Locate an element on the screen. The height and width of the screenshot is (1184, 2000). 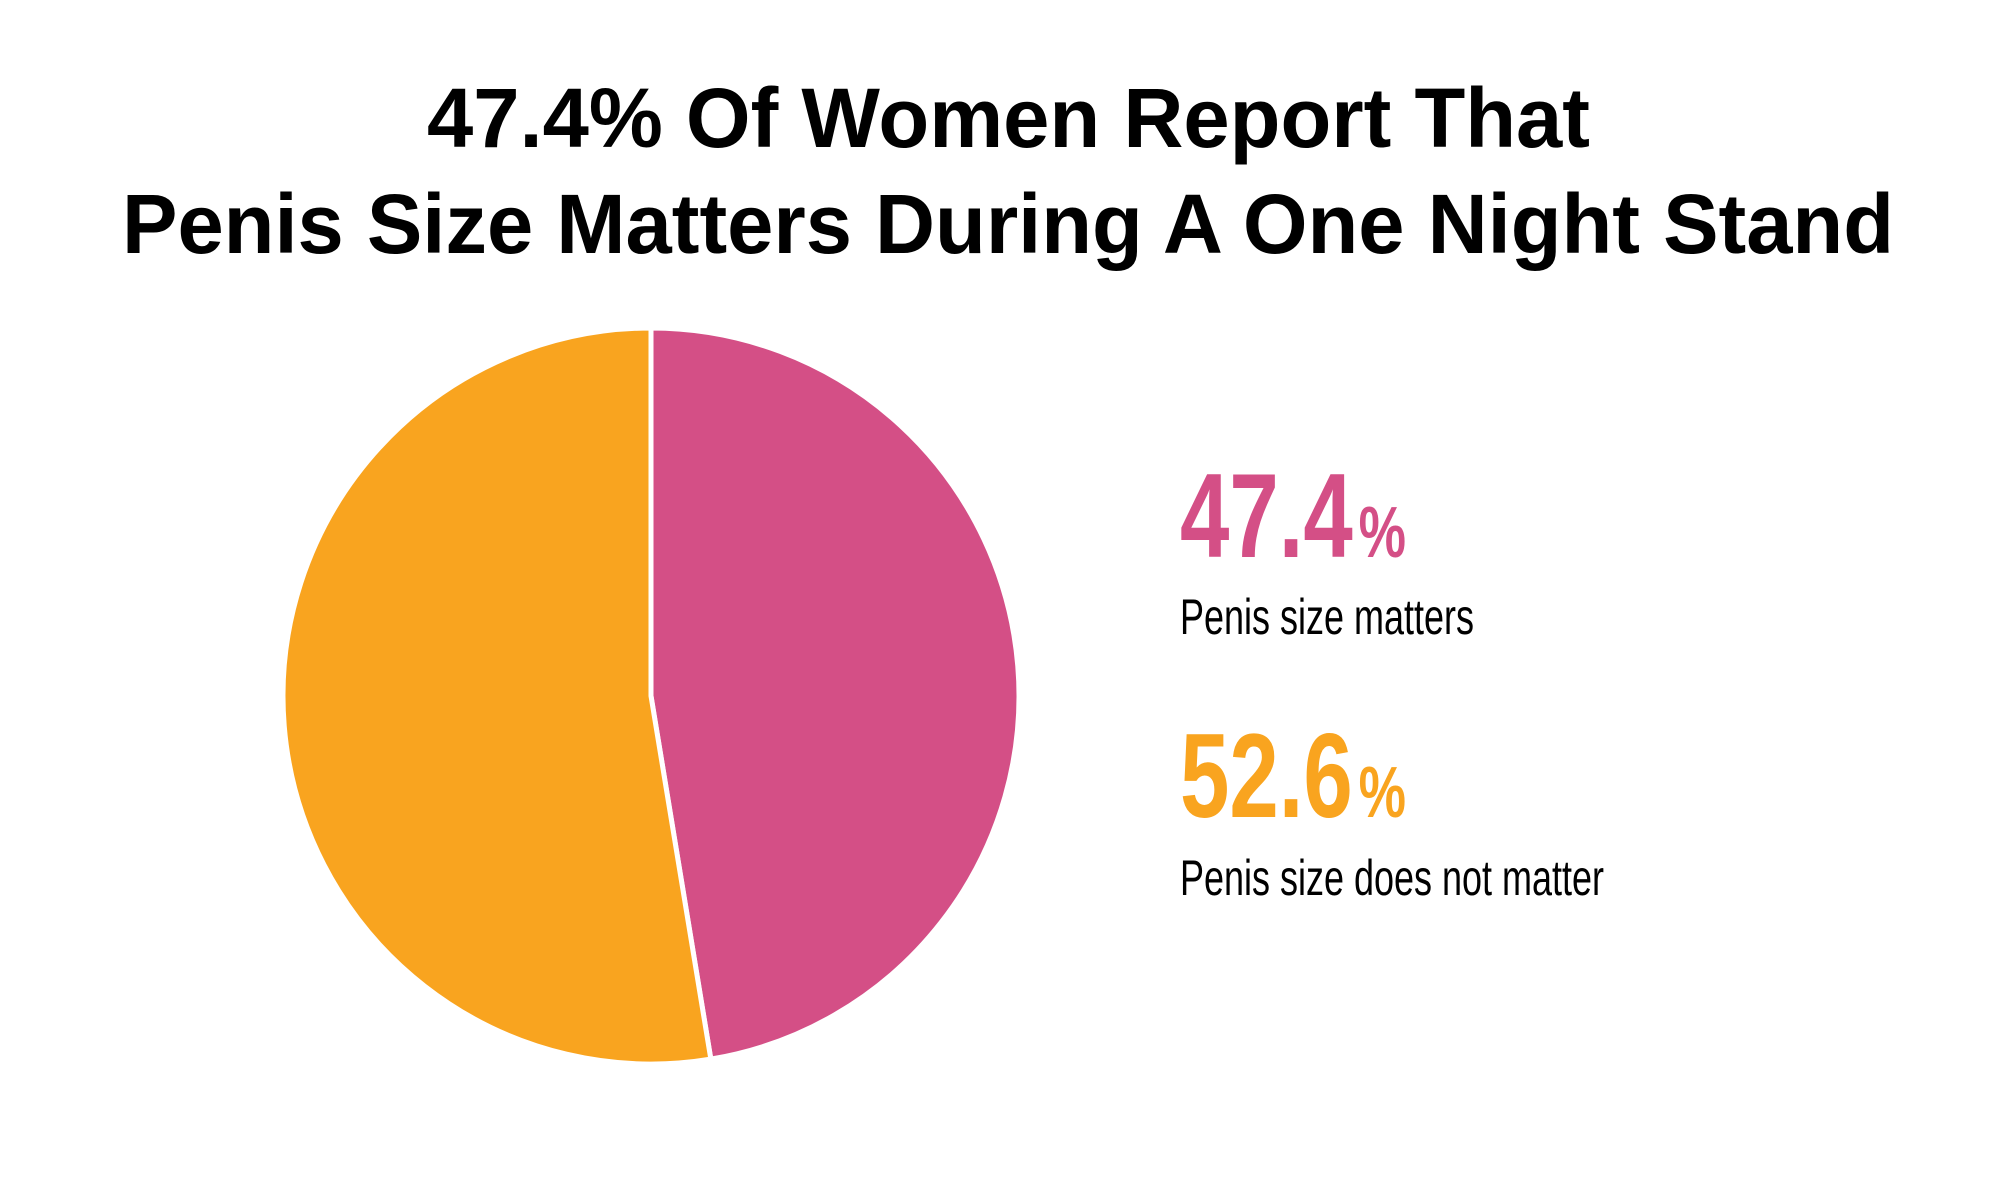
pie-slice-matters is located at coordinates (835, 693).